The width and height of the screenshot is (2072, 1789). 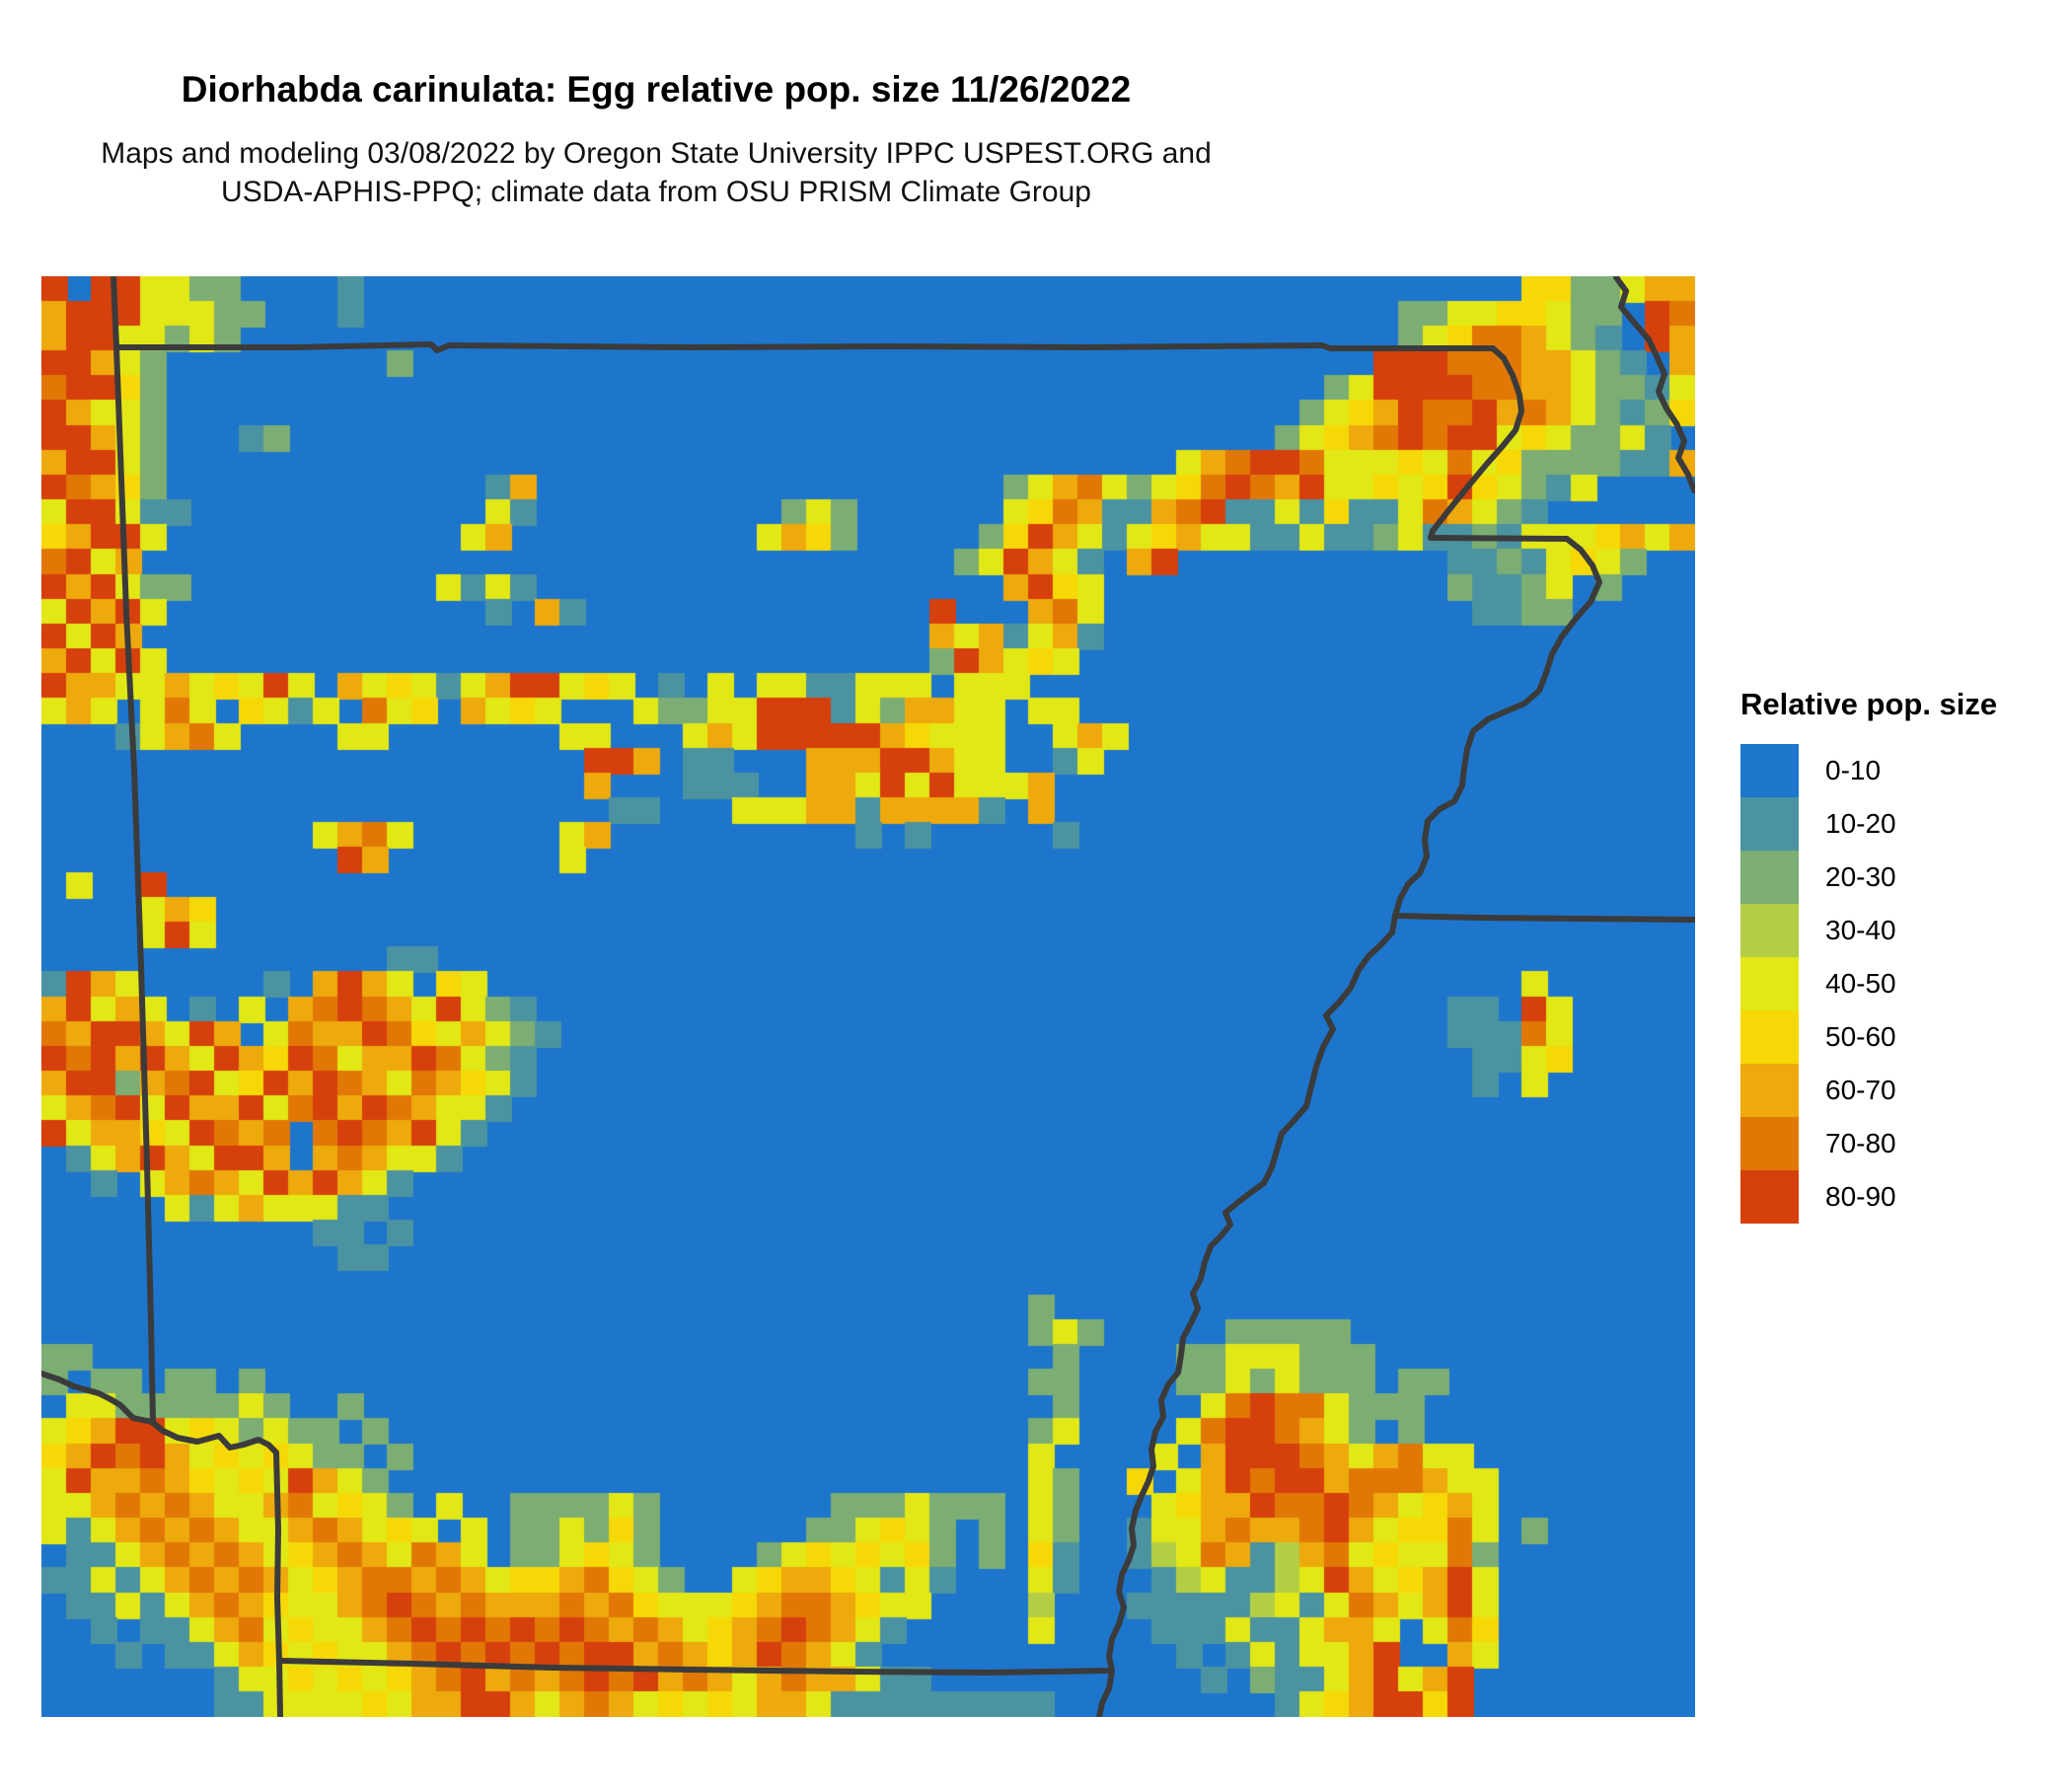 I want to click on legend-item: 80-90, so click(x=1903, y=1197).